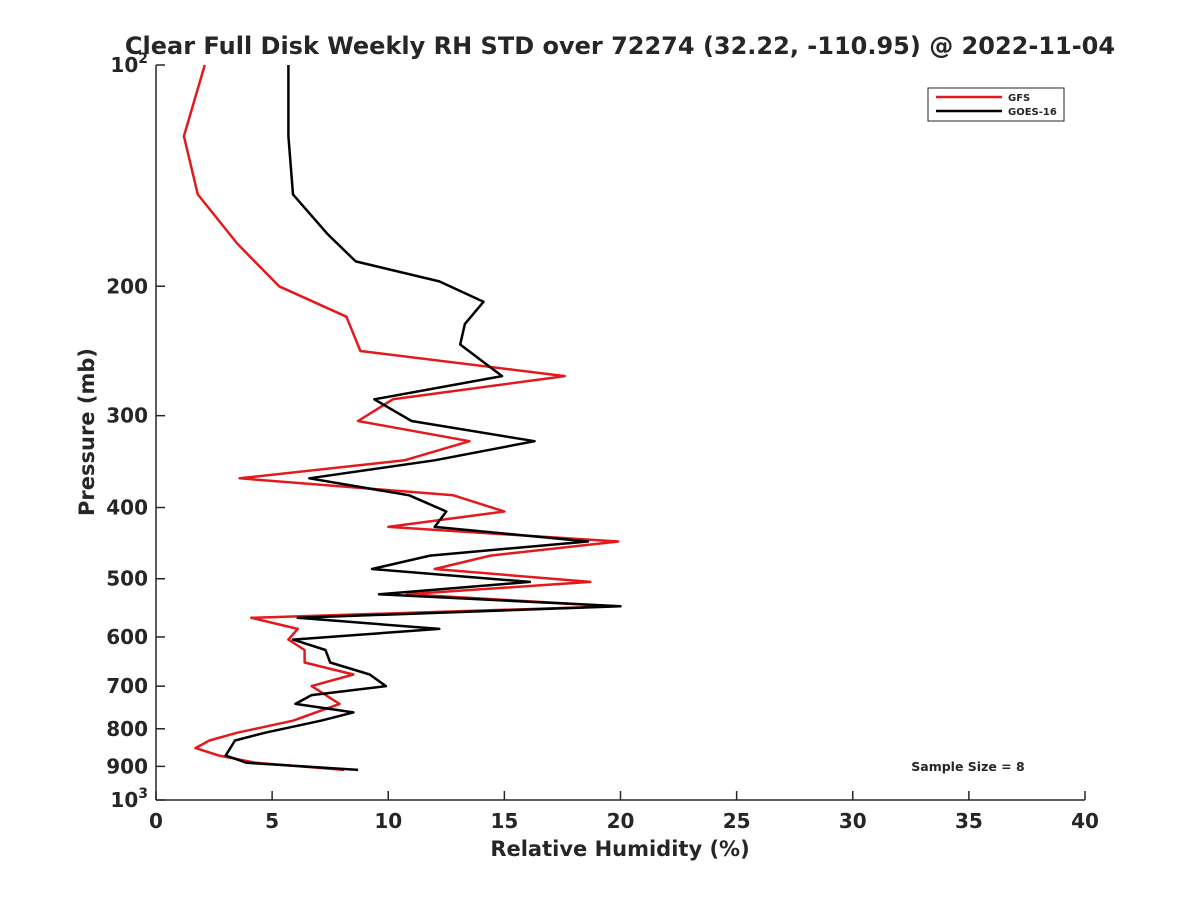 This screenshot has width=1200, height=900. Describe the element at coordinates (127, 766) in the screenshot. I see `y-tick-label: 900` at that location.